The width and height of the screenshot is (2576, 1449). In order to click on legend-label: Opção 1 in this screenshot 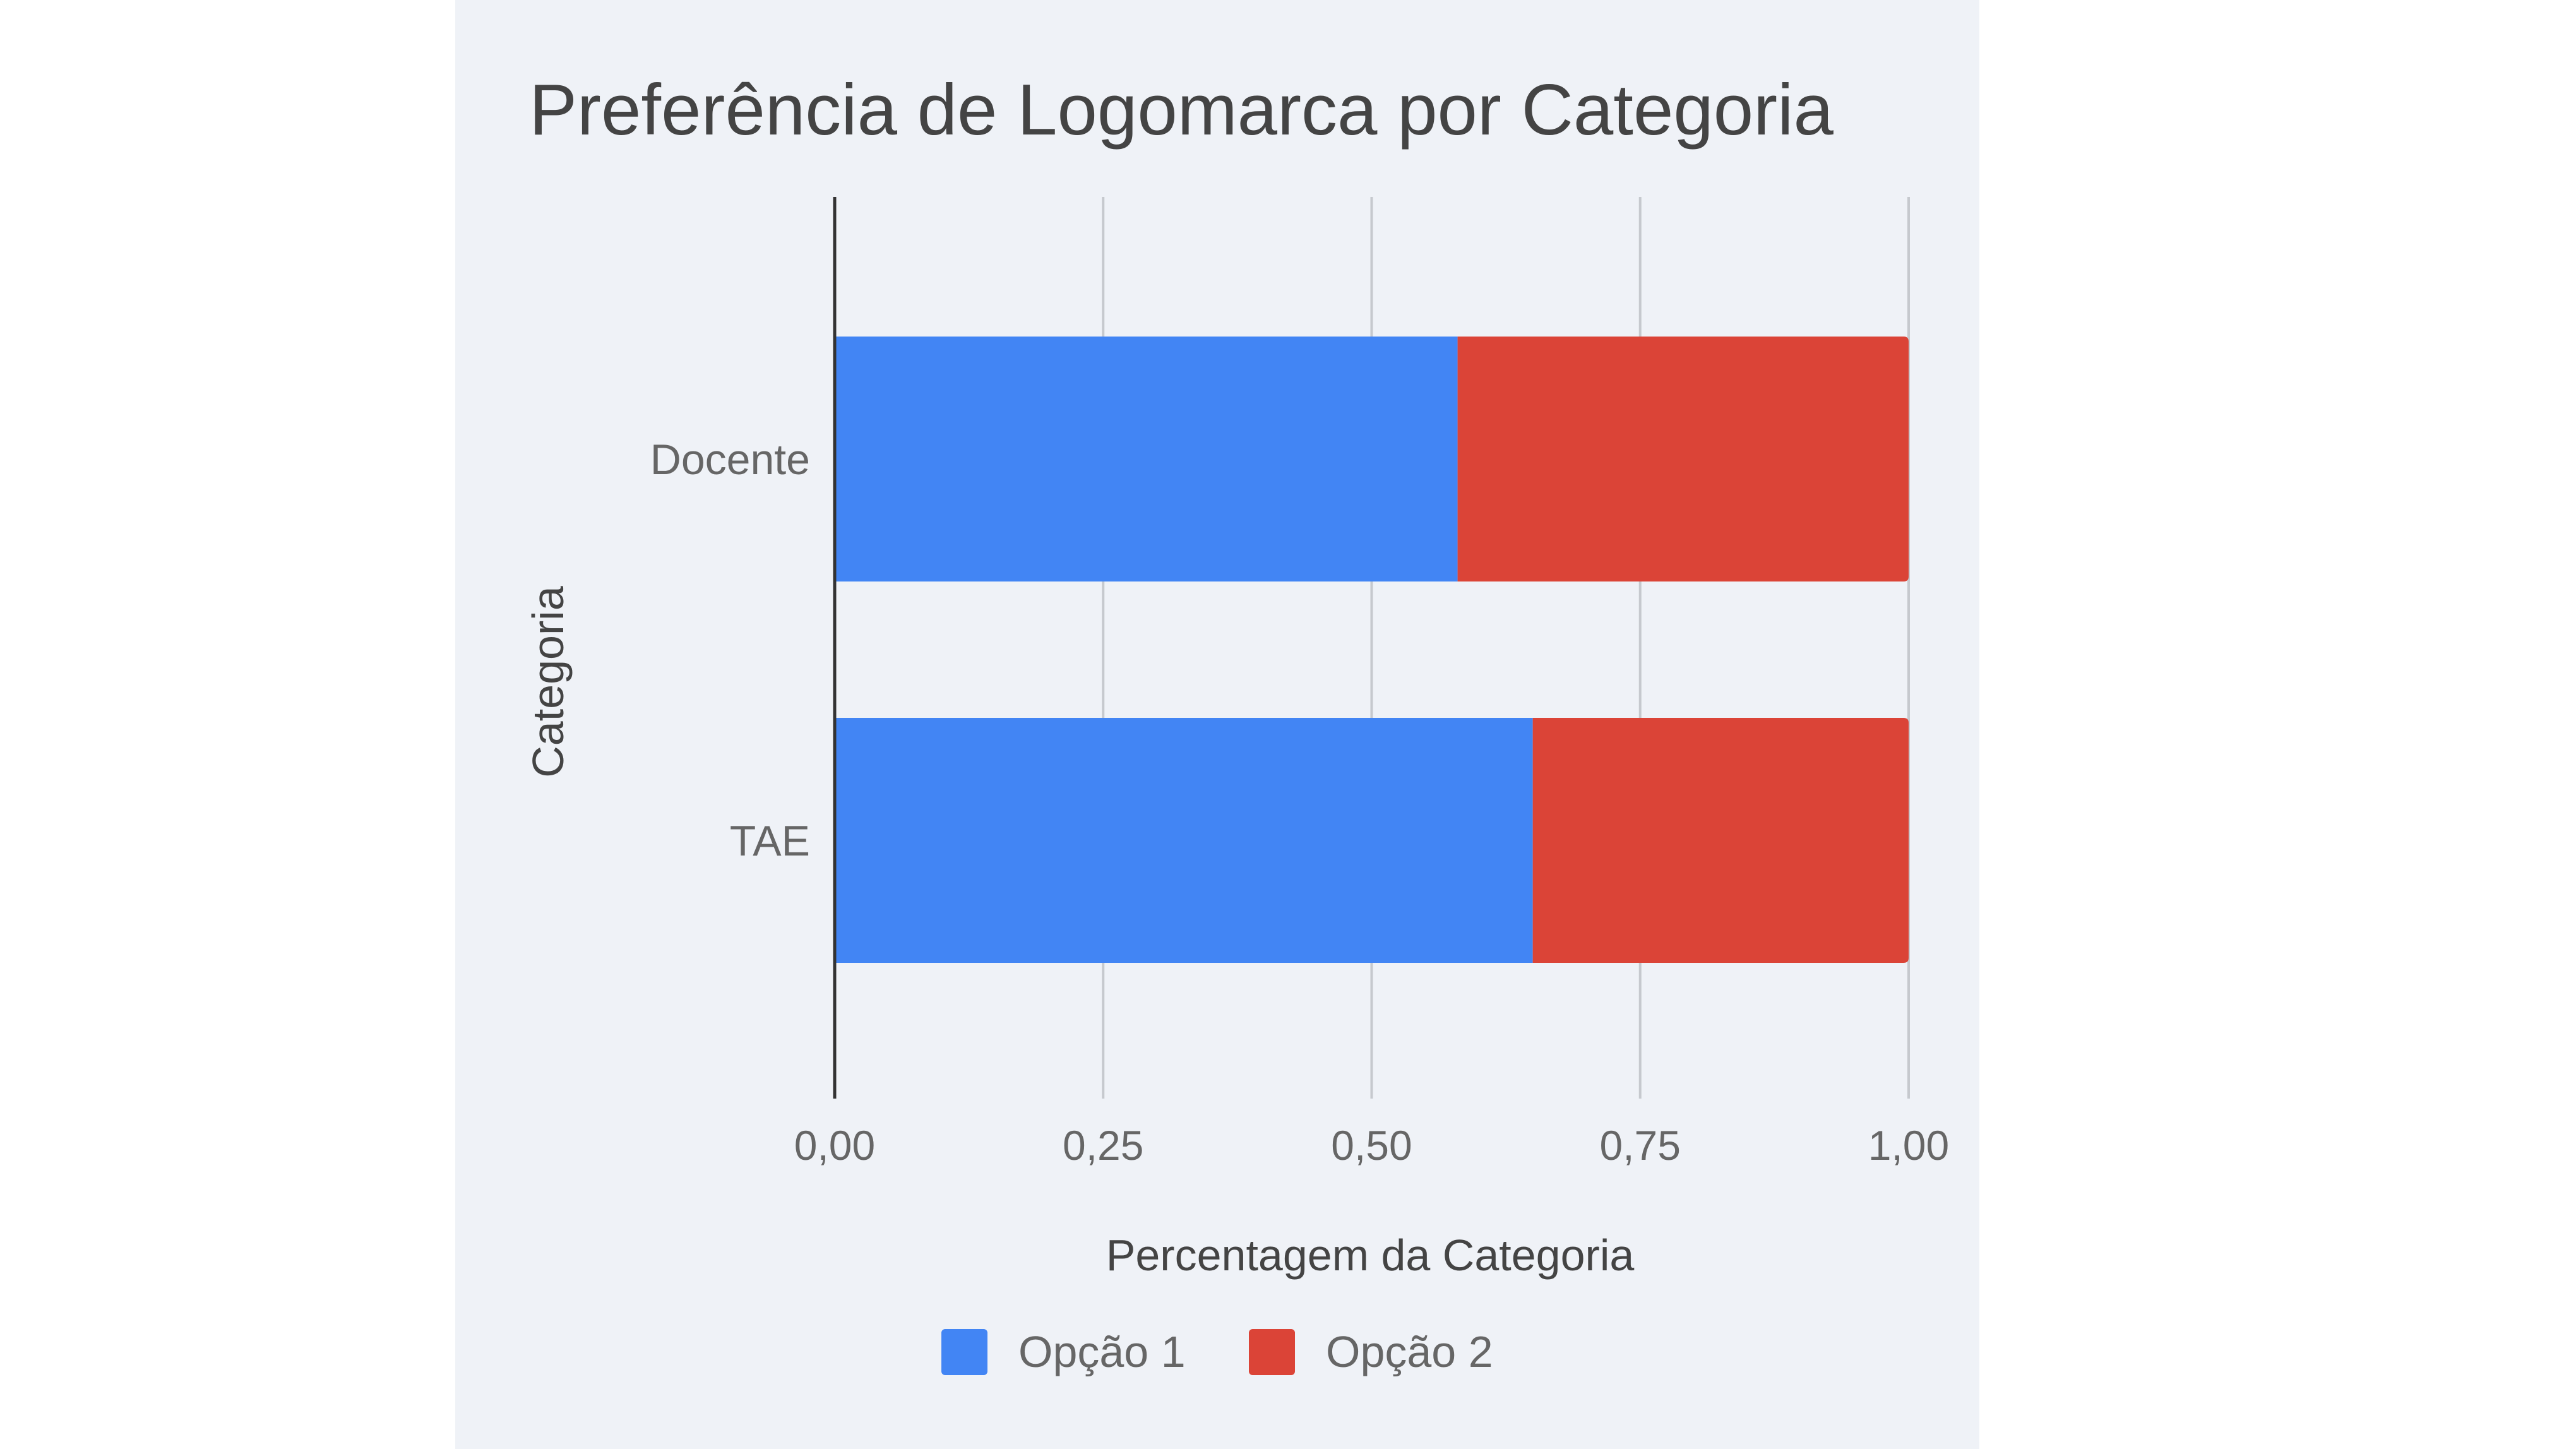, I will do `click(1102, 1351)`.